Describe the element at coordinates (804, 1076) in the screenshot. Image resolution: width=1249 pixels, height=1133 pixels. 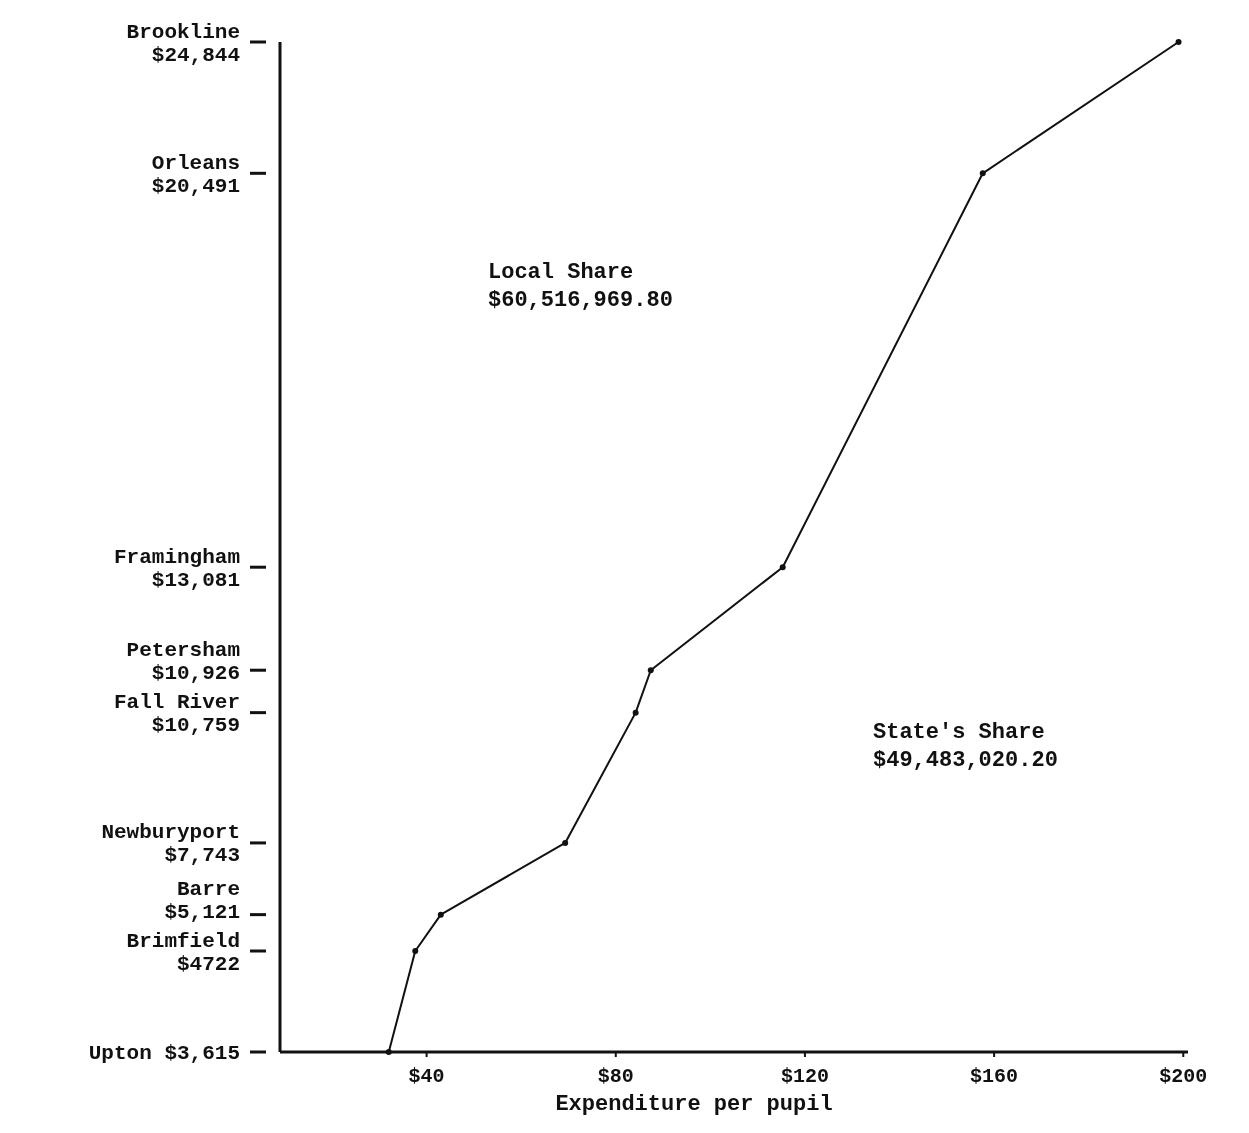
I see `x-tick-label: $120` at that location.